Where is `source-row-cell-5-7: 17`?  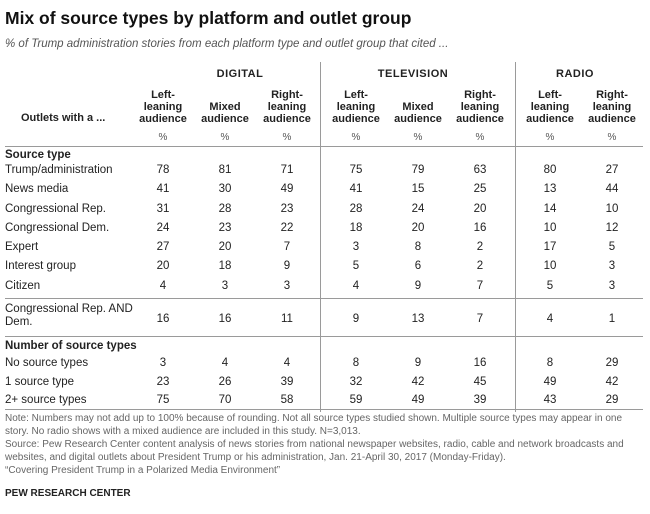
source-row-cell-5-7: 17 is located at coordinates (550, 247).